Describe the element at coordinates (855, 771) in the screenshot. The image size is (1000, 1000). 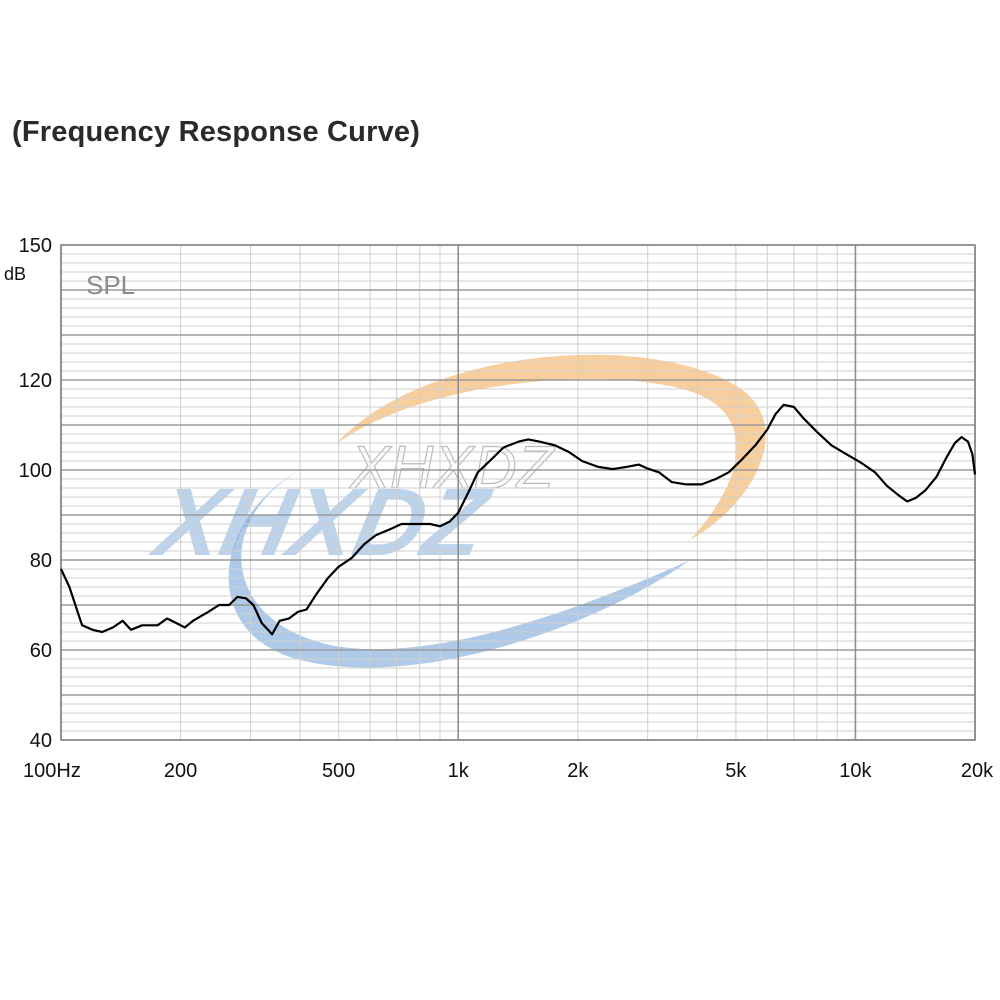
I see `x-tick-label: 10k` at that location.